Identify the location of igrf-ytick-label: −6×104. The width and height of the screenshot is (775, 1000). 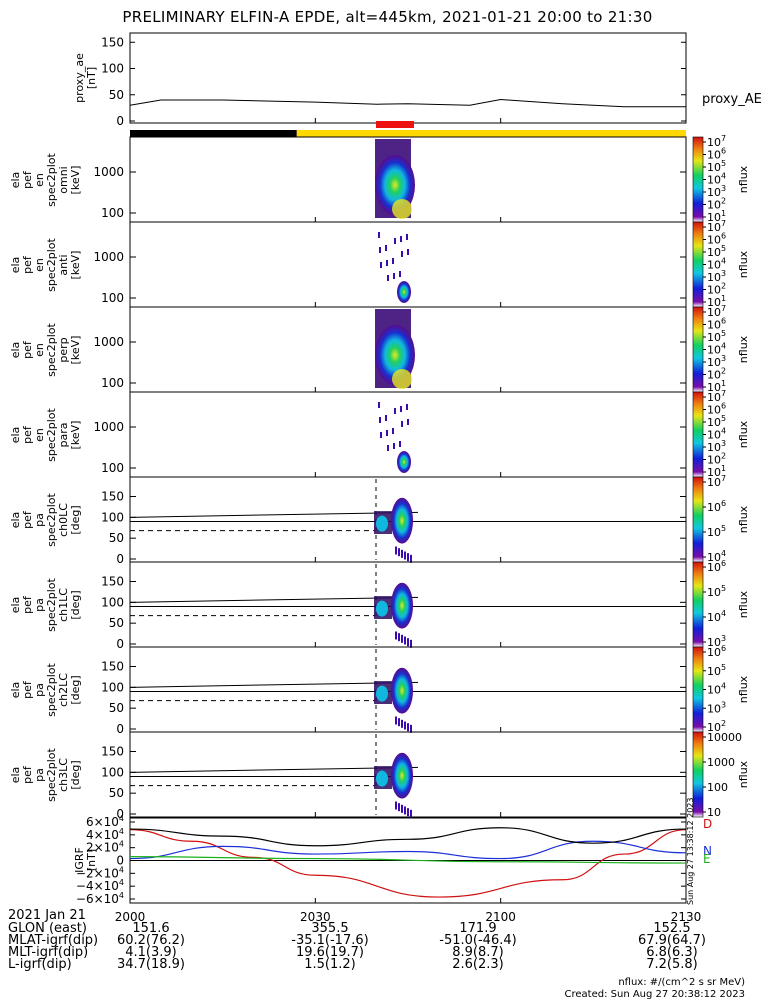
(100, 898).